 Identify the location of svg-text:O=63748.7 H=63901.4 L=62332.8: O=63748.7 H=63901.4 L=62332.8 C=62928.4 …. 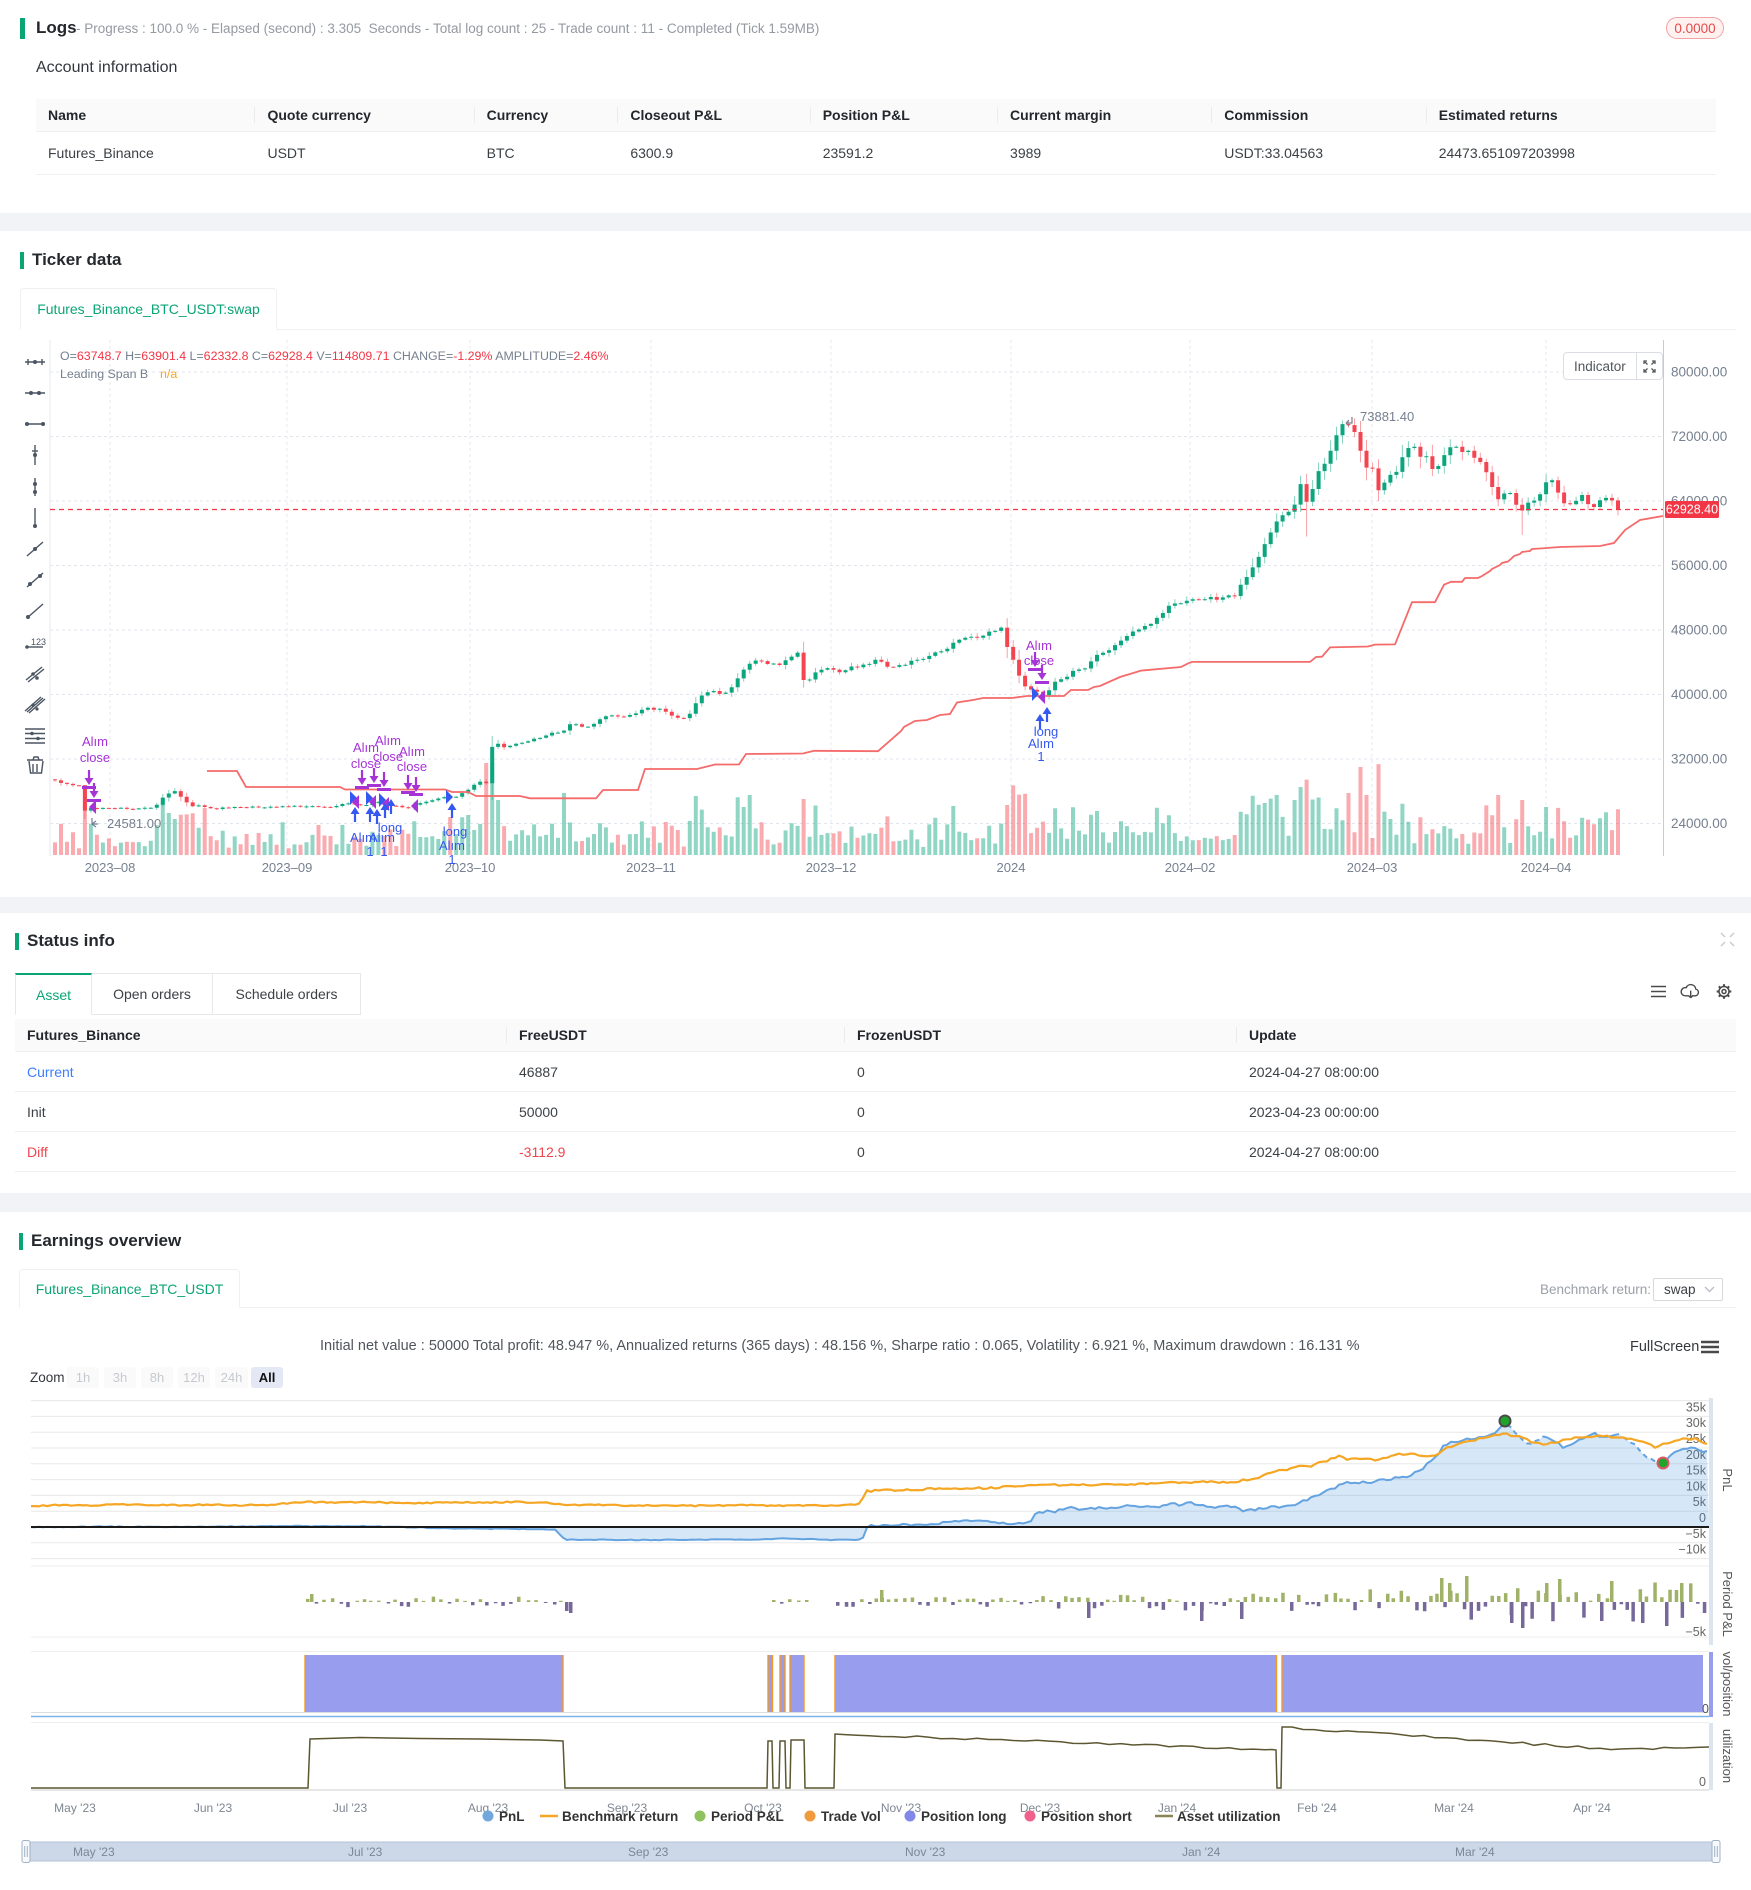
(334, 356).